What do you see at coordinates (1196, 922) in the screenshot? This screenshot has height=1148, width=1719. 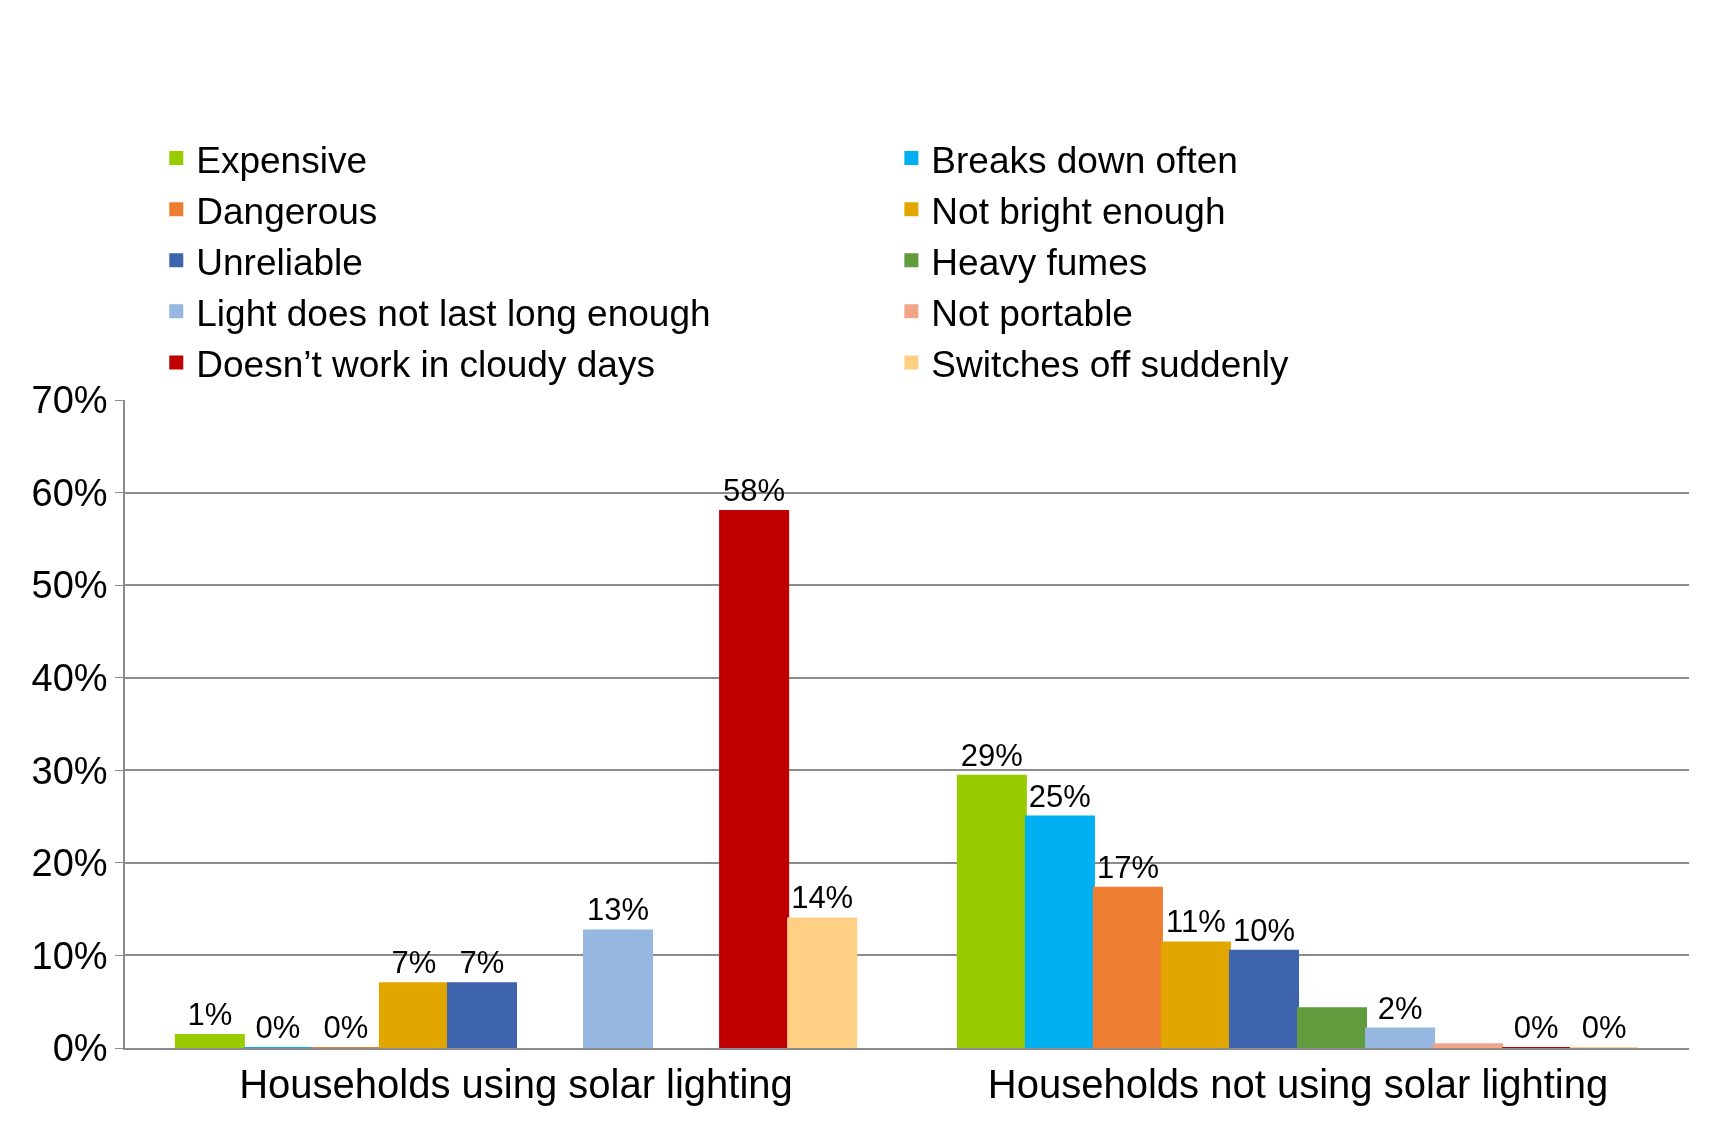 I see `data-label: 11%` at bounding box center [1196, 922].